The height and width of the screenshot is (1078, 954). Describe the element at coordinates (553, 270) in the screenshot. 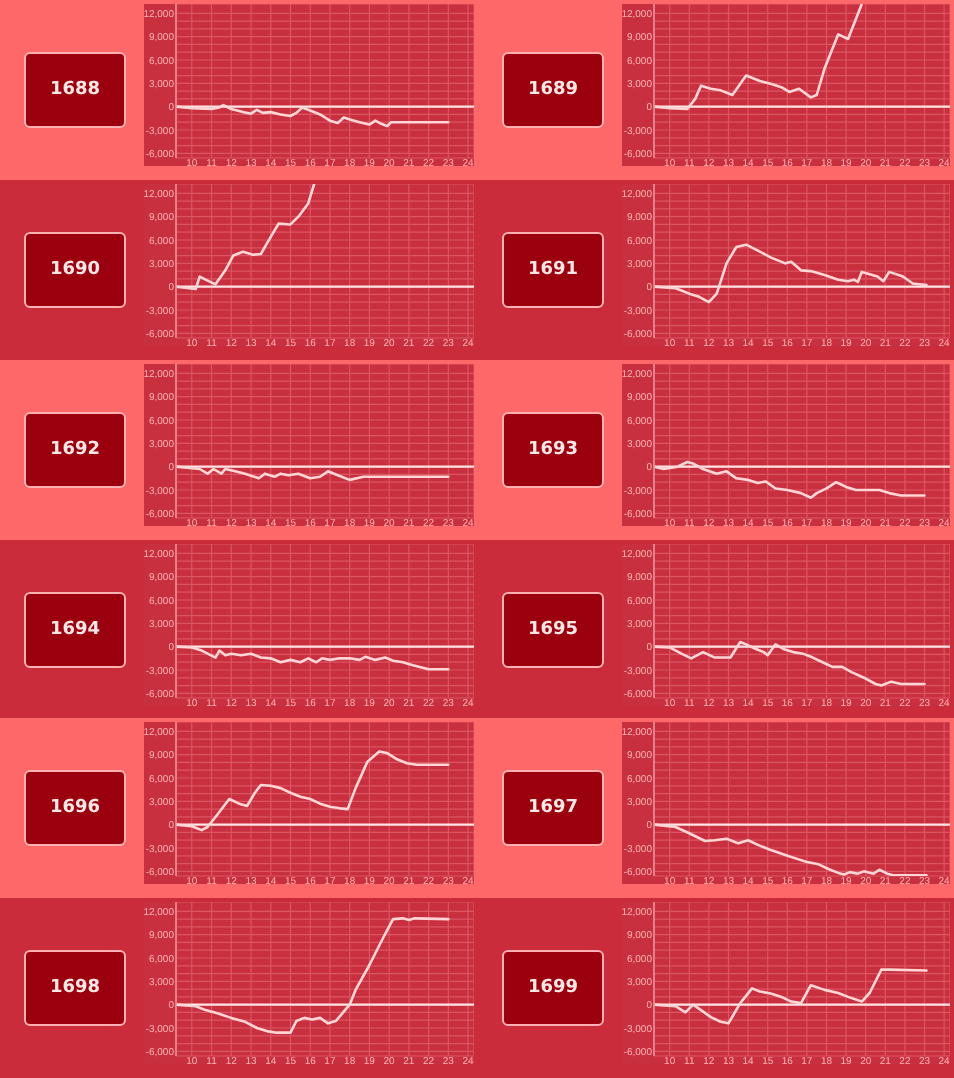

I see `text: 1691` at that location.